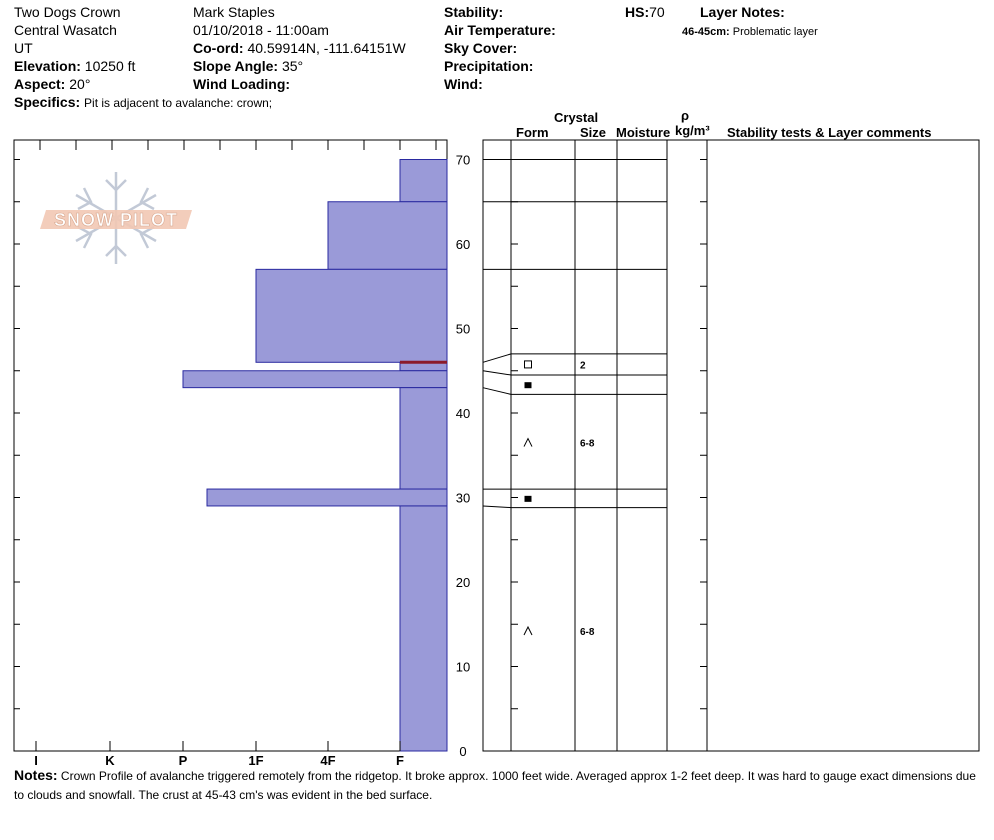  I want to click on slope-label: Slope Angle:, so click(236, 66).